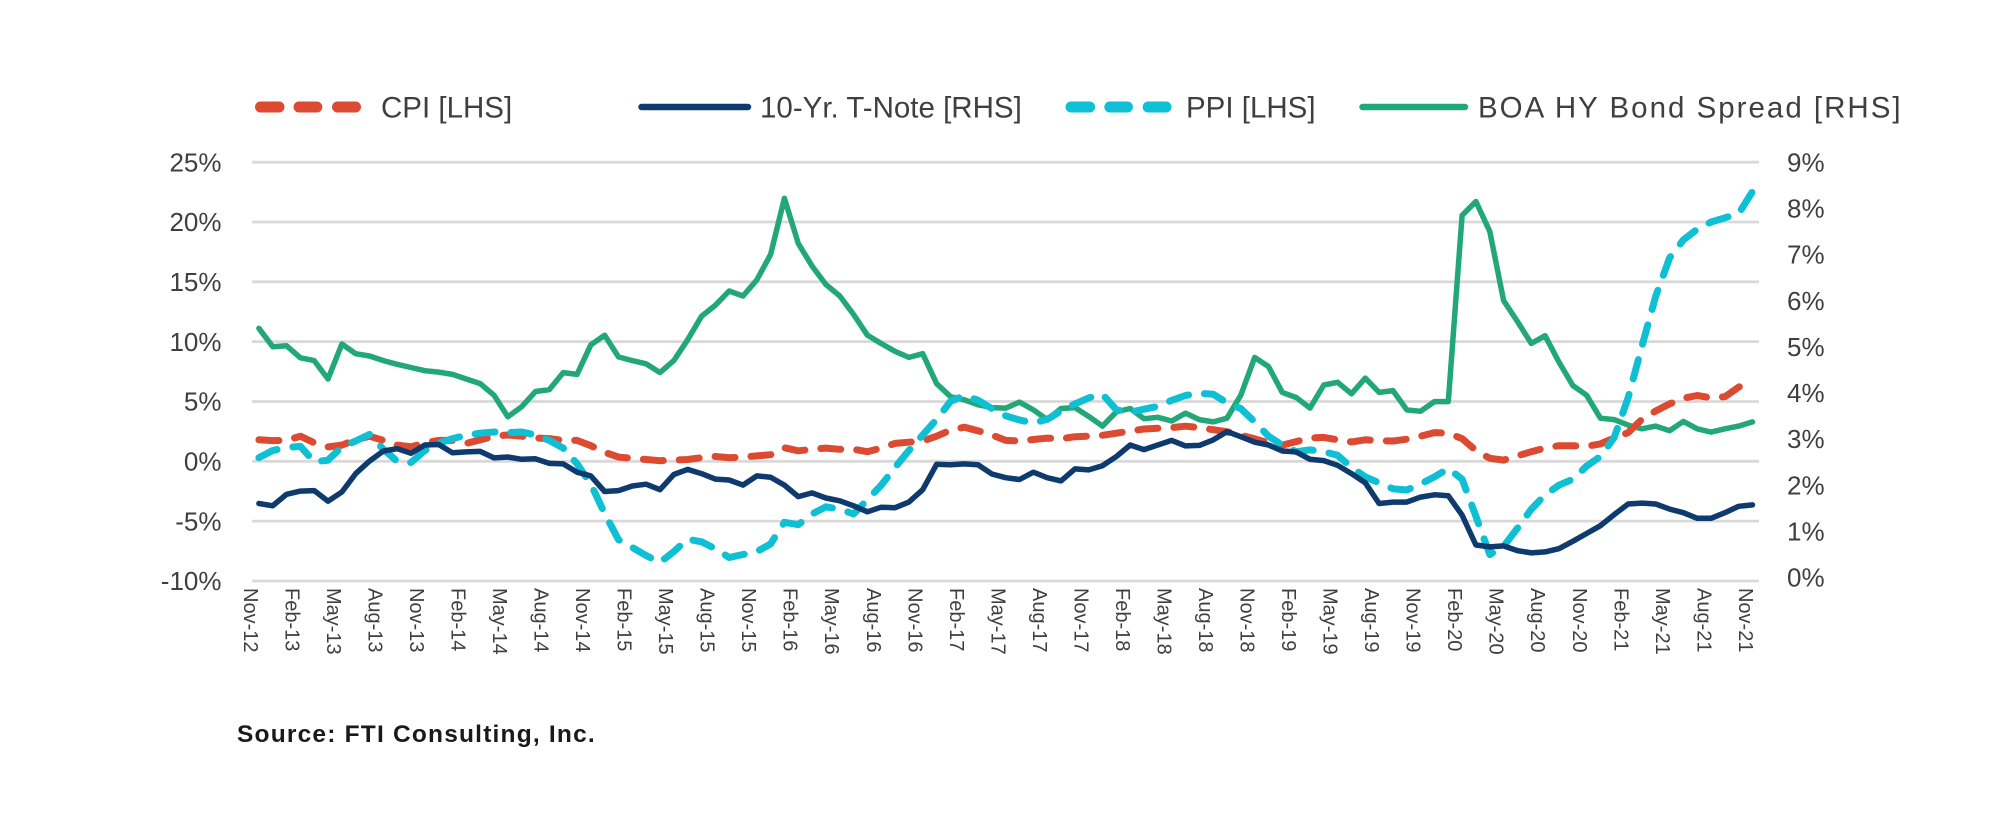 This screenshot has width=2000, height=817. Describe the element at coordinates (1745, 620) in the screenshot. I see `svg-text: Nov-21` at that location.